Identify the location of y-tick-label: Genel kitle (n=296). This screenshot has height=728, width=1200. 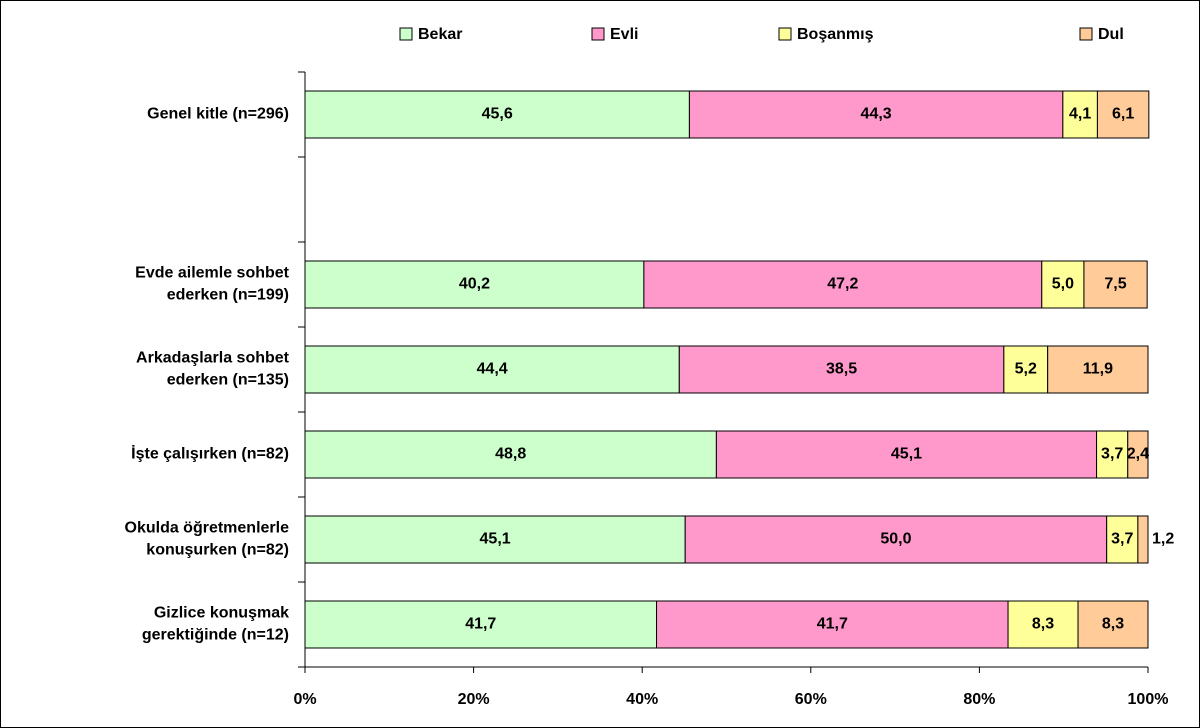
(218, 114).